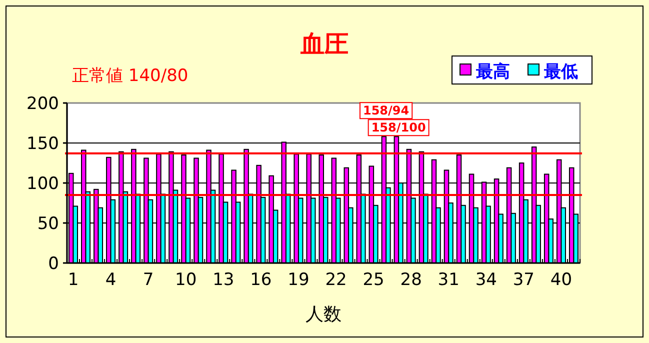  I want to click on y-tick-label: 150, so click(42, 144).